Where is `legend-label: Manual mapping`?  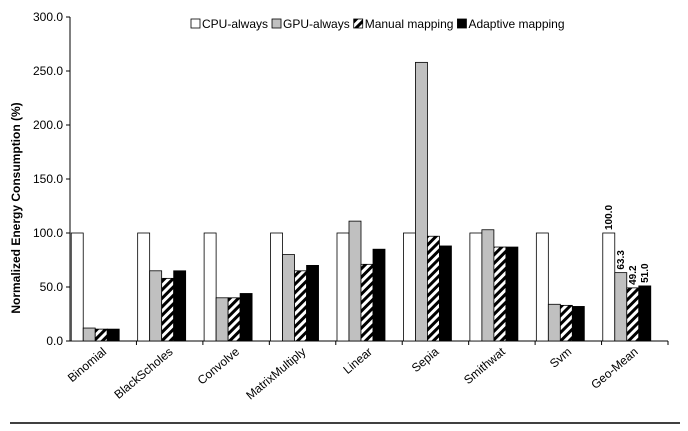
legend-label: Manual mapping is located at coordinates (409, 24).